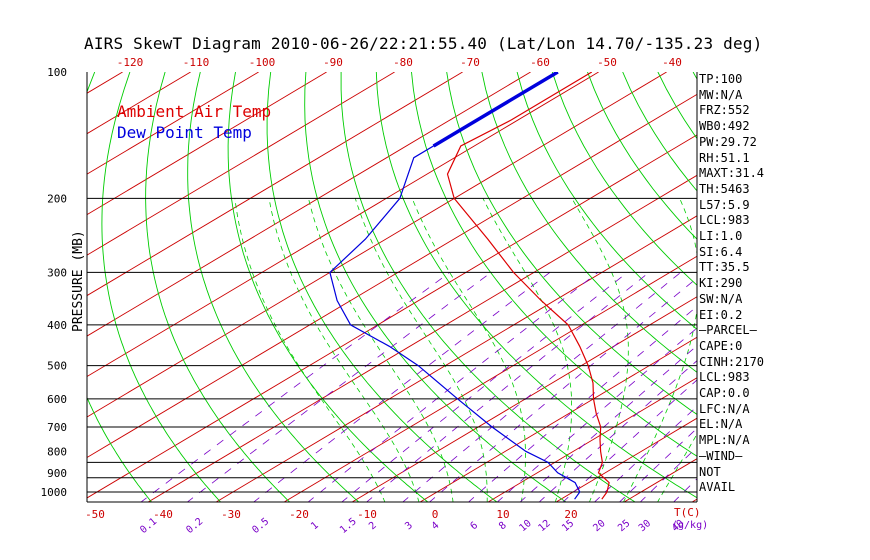 This screenshot has height=560, width=870. I want to click on pressure-tick-label: 200, so click(57, 198).